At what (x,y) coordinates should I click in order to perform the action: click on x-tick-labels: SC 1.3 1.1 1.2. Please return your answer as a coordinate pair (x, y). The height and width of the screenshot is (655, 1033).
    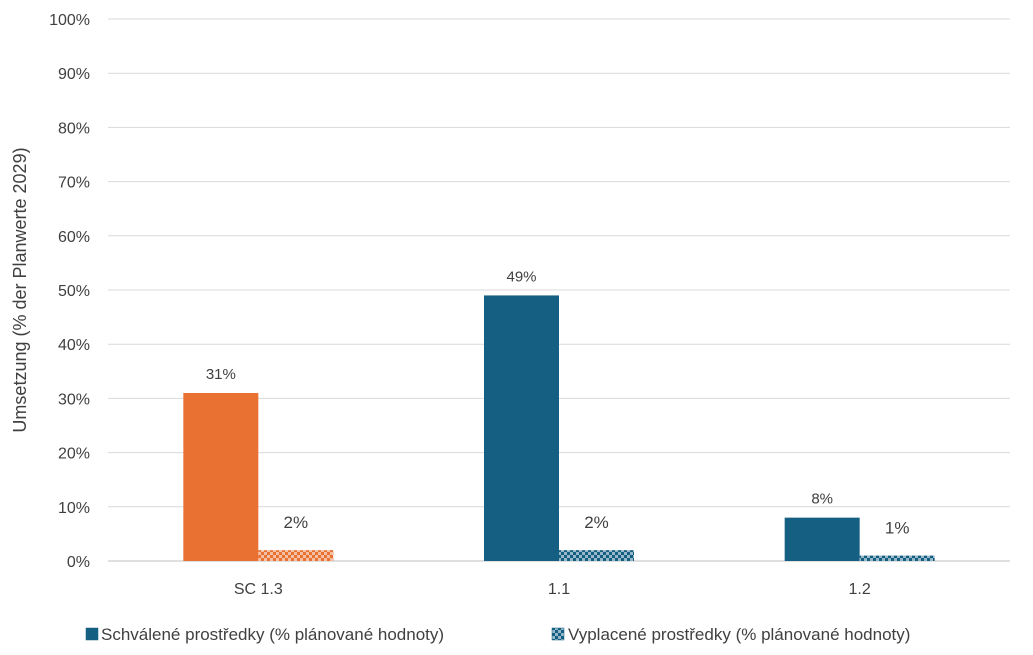
    Looking at the image, I should click on (552, 589).